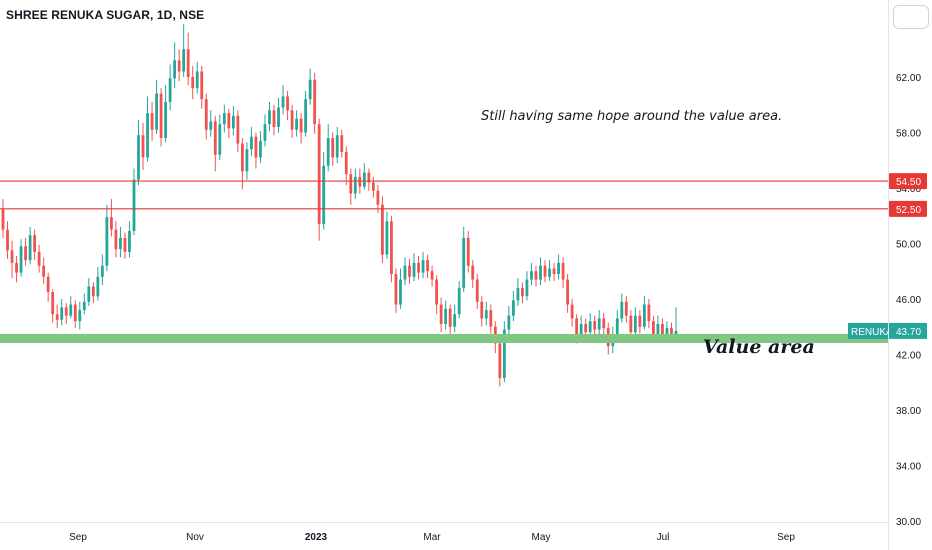 The image size is (932, 550). What do you see at coordinates (908, 332) in the screenshot?
I see `last-price-text: 43.70` at bounding box center [908, 332].